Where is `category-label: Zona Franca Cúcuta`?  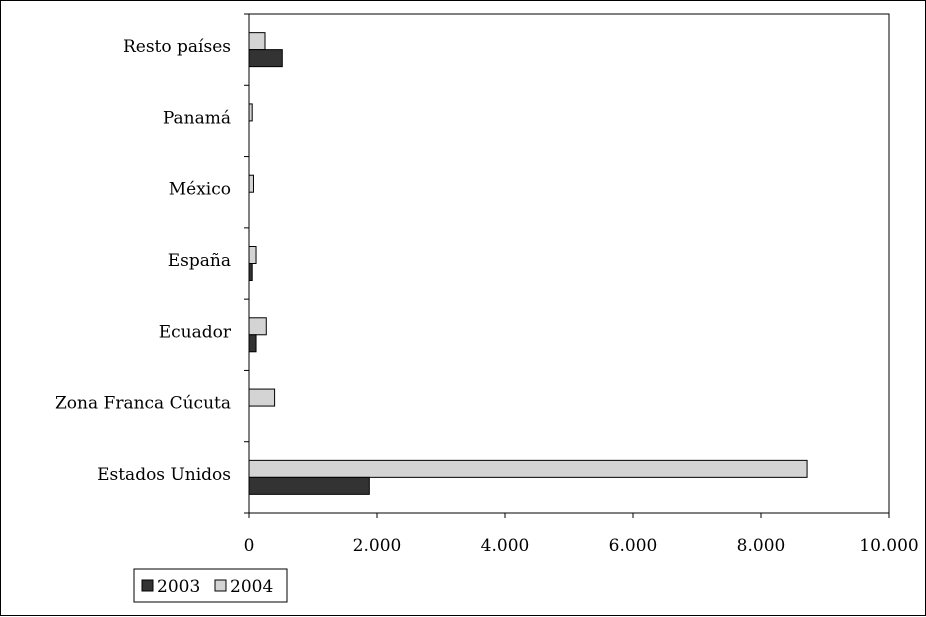
category-label: Zona Franca Cúcuta is located at coordinates (143, 404).